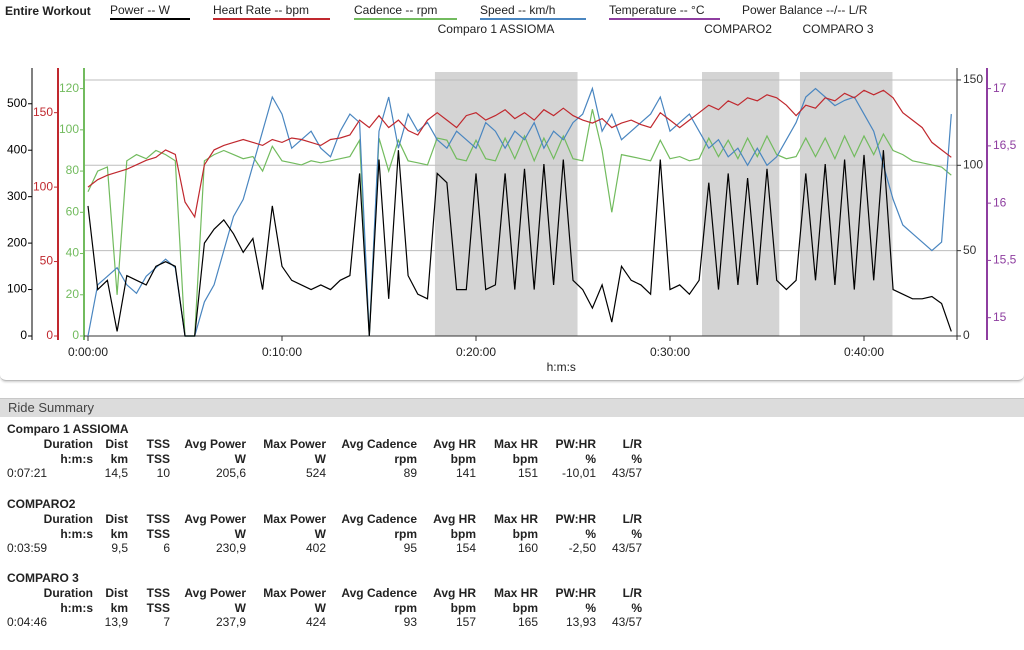 This screenshot has height=650, width=1024. What do you see at coordinates (17, 242) in the screenshot?
I see `y-tick-label: 200` at bounding box center [17, 242].